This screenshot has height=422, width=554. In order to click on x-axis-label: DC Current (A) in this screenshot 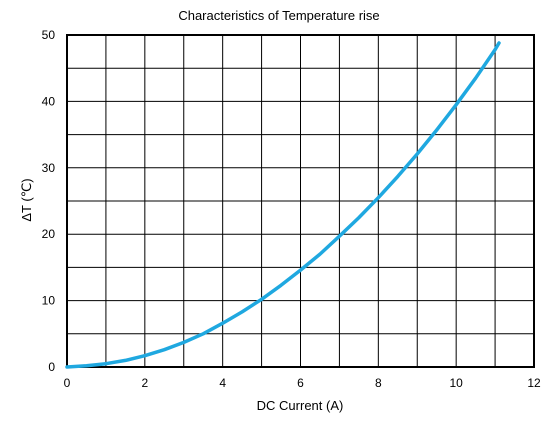, I will do `click(300, 405)`.